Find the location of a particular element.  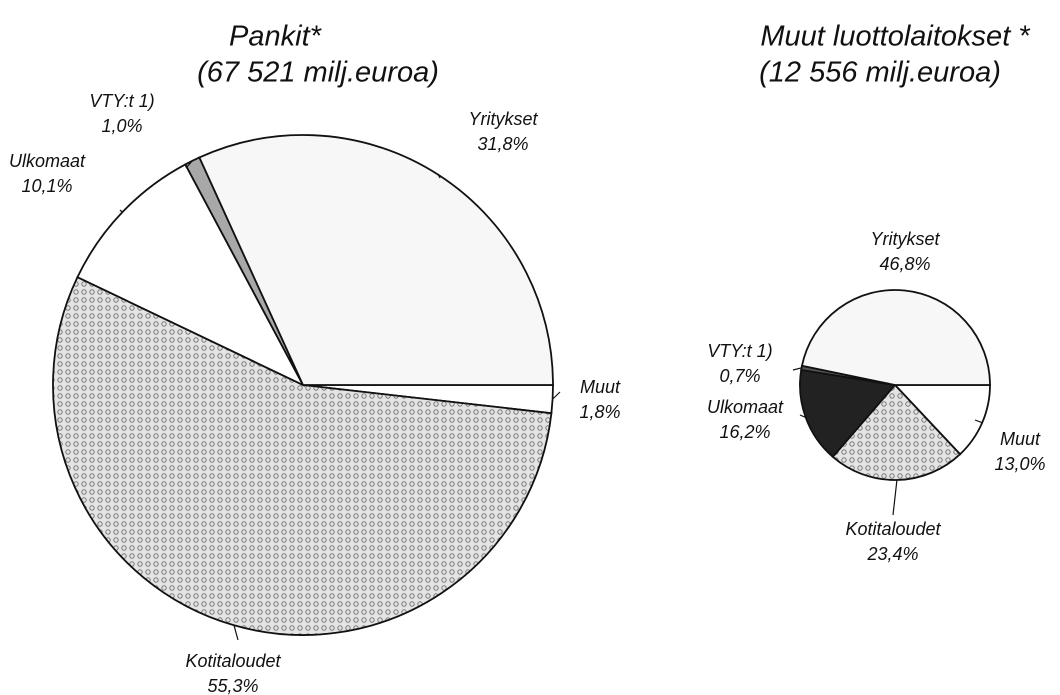

slice-value-label: 31,8% is located at coordinates (502, 144).